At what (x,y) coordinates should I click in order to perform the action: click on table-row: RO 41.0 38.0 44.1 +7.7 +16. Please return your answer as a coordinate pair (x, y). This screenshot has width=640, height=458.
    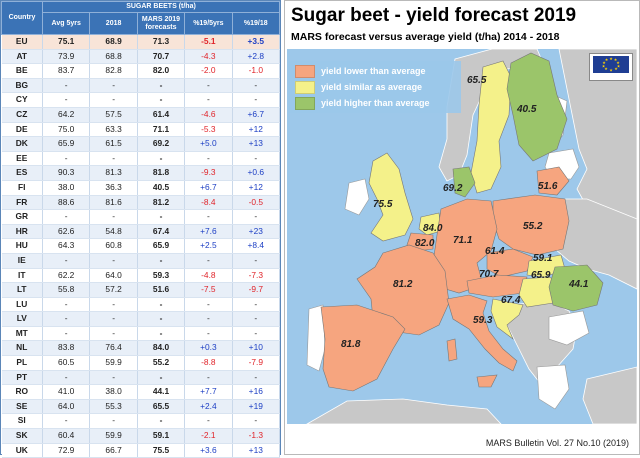
    Looking at the image, I should click on (141, 392).